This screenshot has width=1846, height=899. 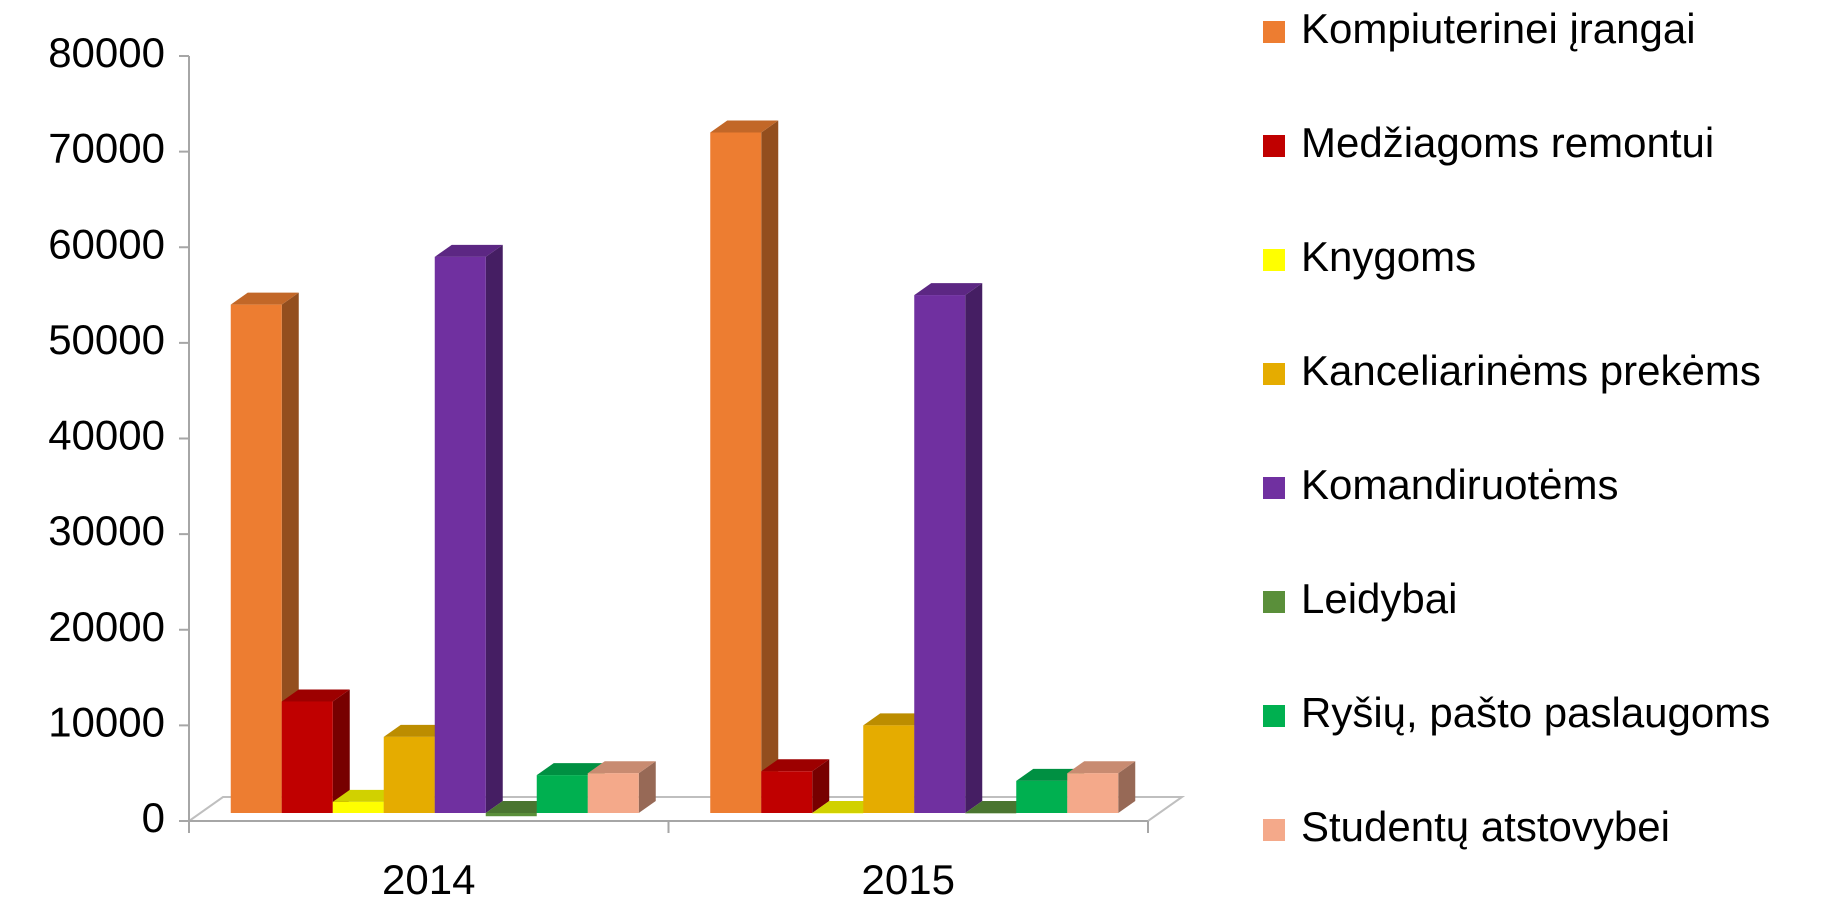 I want to click on y-tick-label: 0, so click(x=153, y=817).